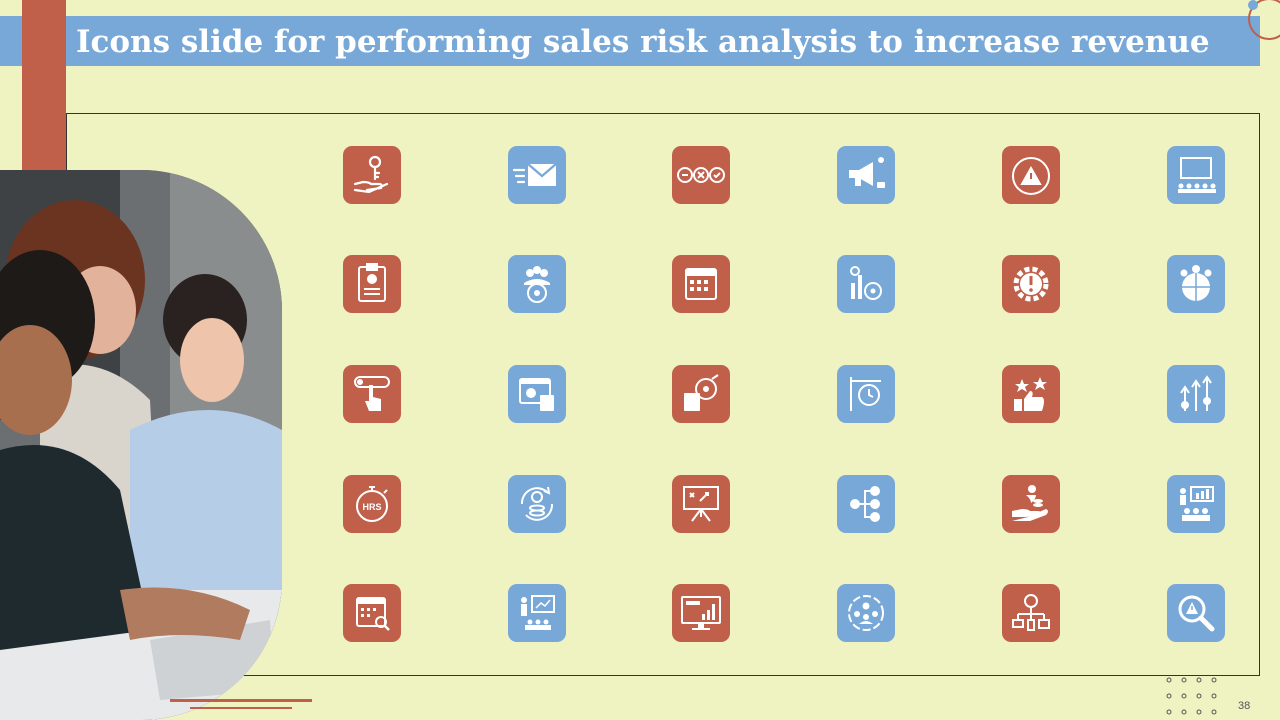 This screenshot has width=1280, height=720. What do you see at coordinates (537, 504) in the screenshot?
I see `dollar-cycle-icon` at bounding box center [537, 504].